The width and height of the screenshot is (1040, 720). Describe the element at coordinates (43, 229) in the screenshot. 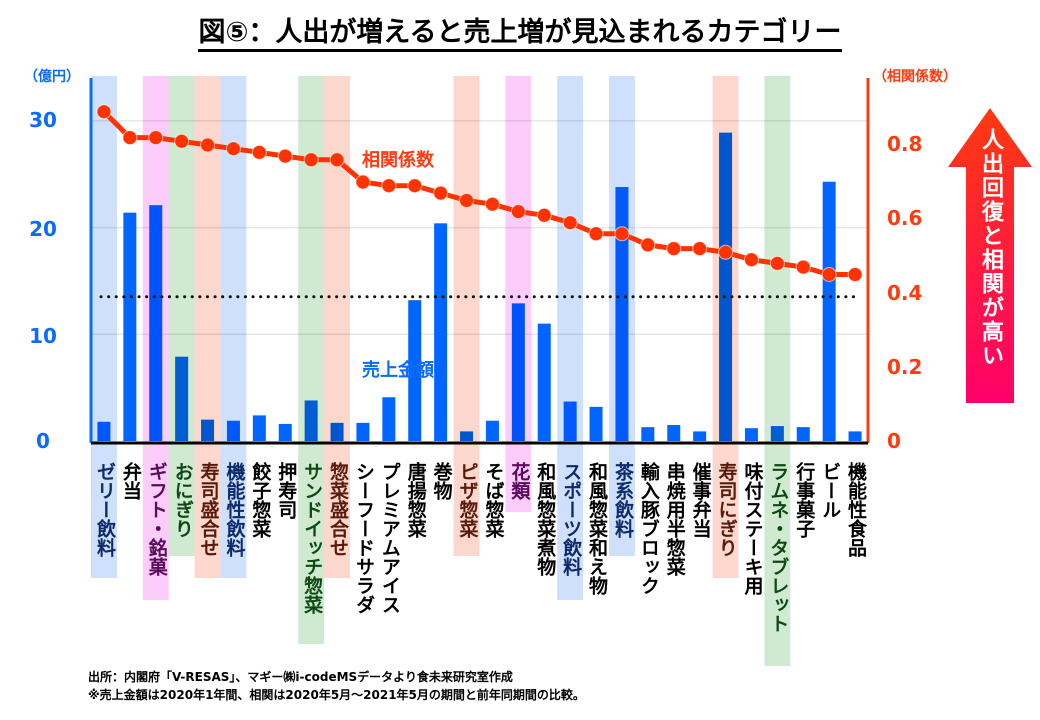

I see `left-tick-label: 20` at that location.